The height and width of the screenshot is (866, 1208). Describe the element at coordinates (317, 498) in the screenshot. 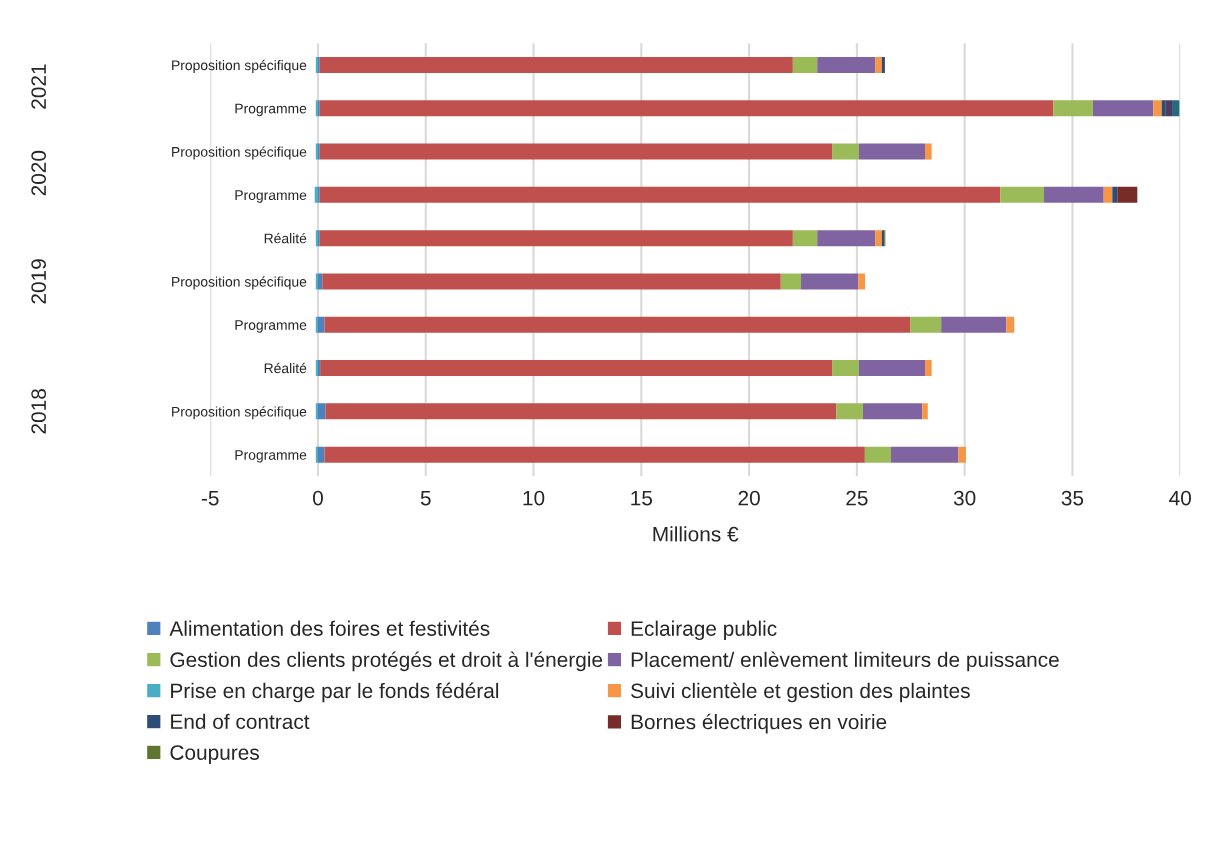

I see `x-tick-label: 0` at that location.